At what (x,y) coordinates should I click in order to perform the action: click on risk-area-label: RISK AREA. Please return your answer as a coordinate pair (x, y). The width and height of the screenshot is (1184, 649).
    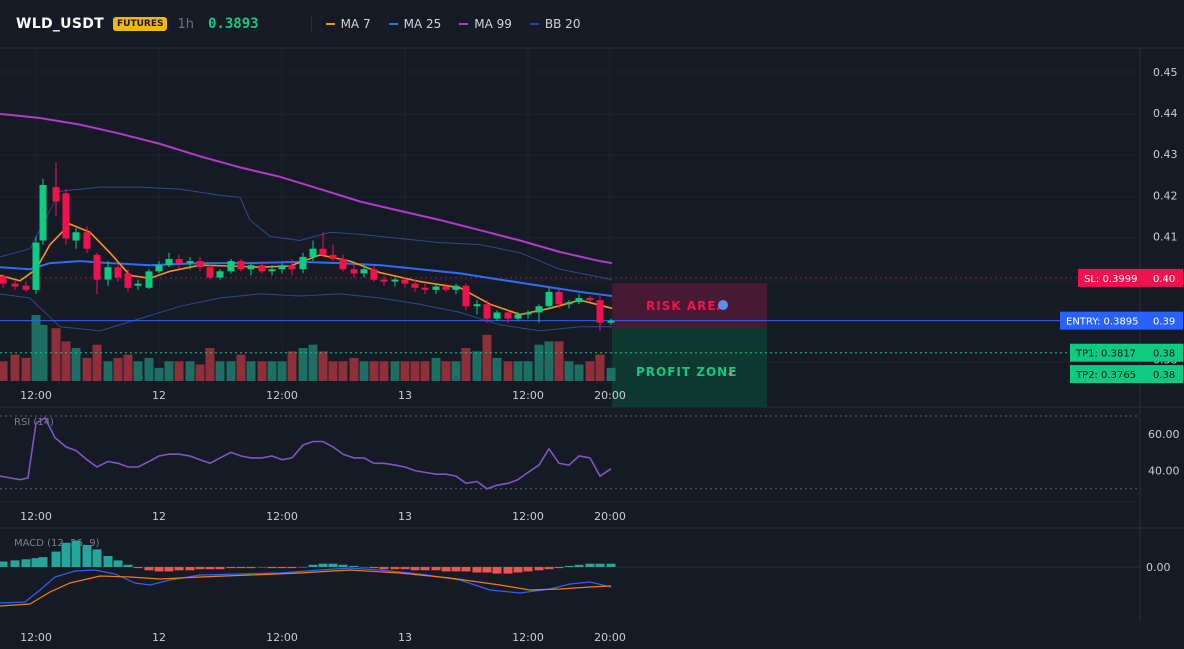
    Looking at the image, I should click on (686, 306).